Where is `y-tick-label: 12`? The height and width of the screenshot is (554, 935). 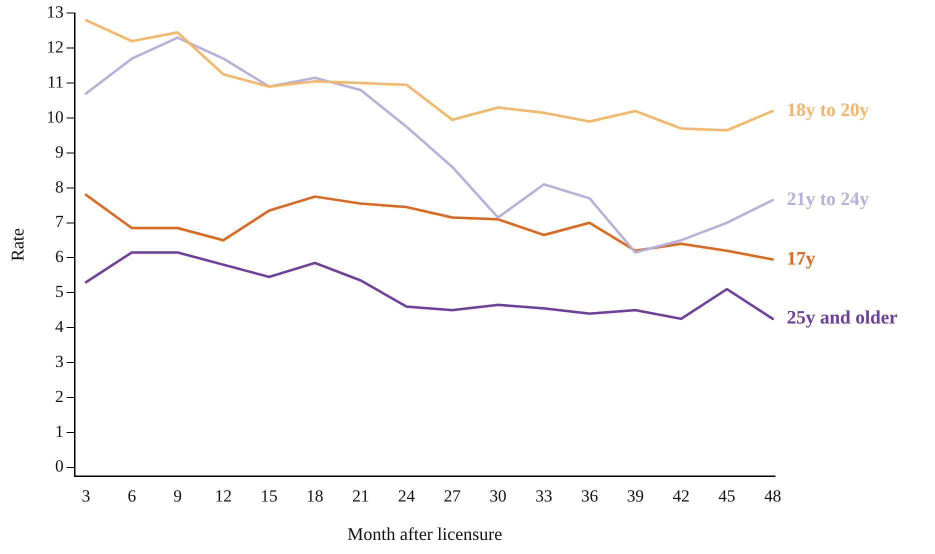
y-tick-label: 12 is located at coordinates (55, 47).